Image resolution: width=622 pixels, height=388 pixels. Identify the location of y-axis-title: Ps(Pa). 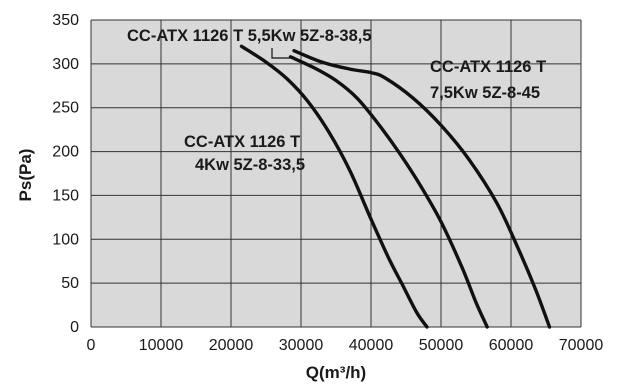
(25, 175).